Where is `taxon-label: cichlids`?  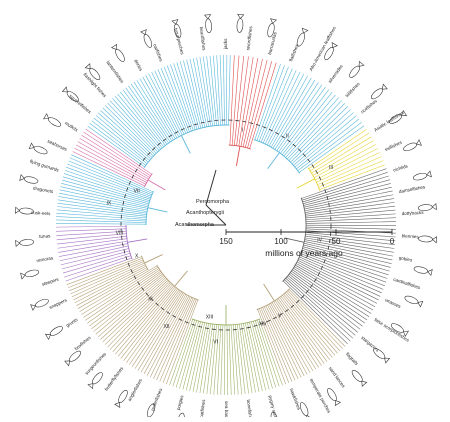
taxon-label: cichlids is located at coordinates (401, 168).